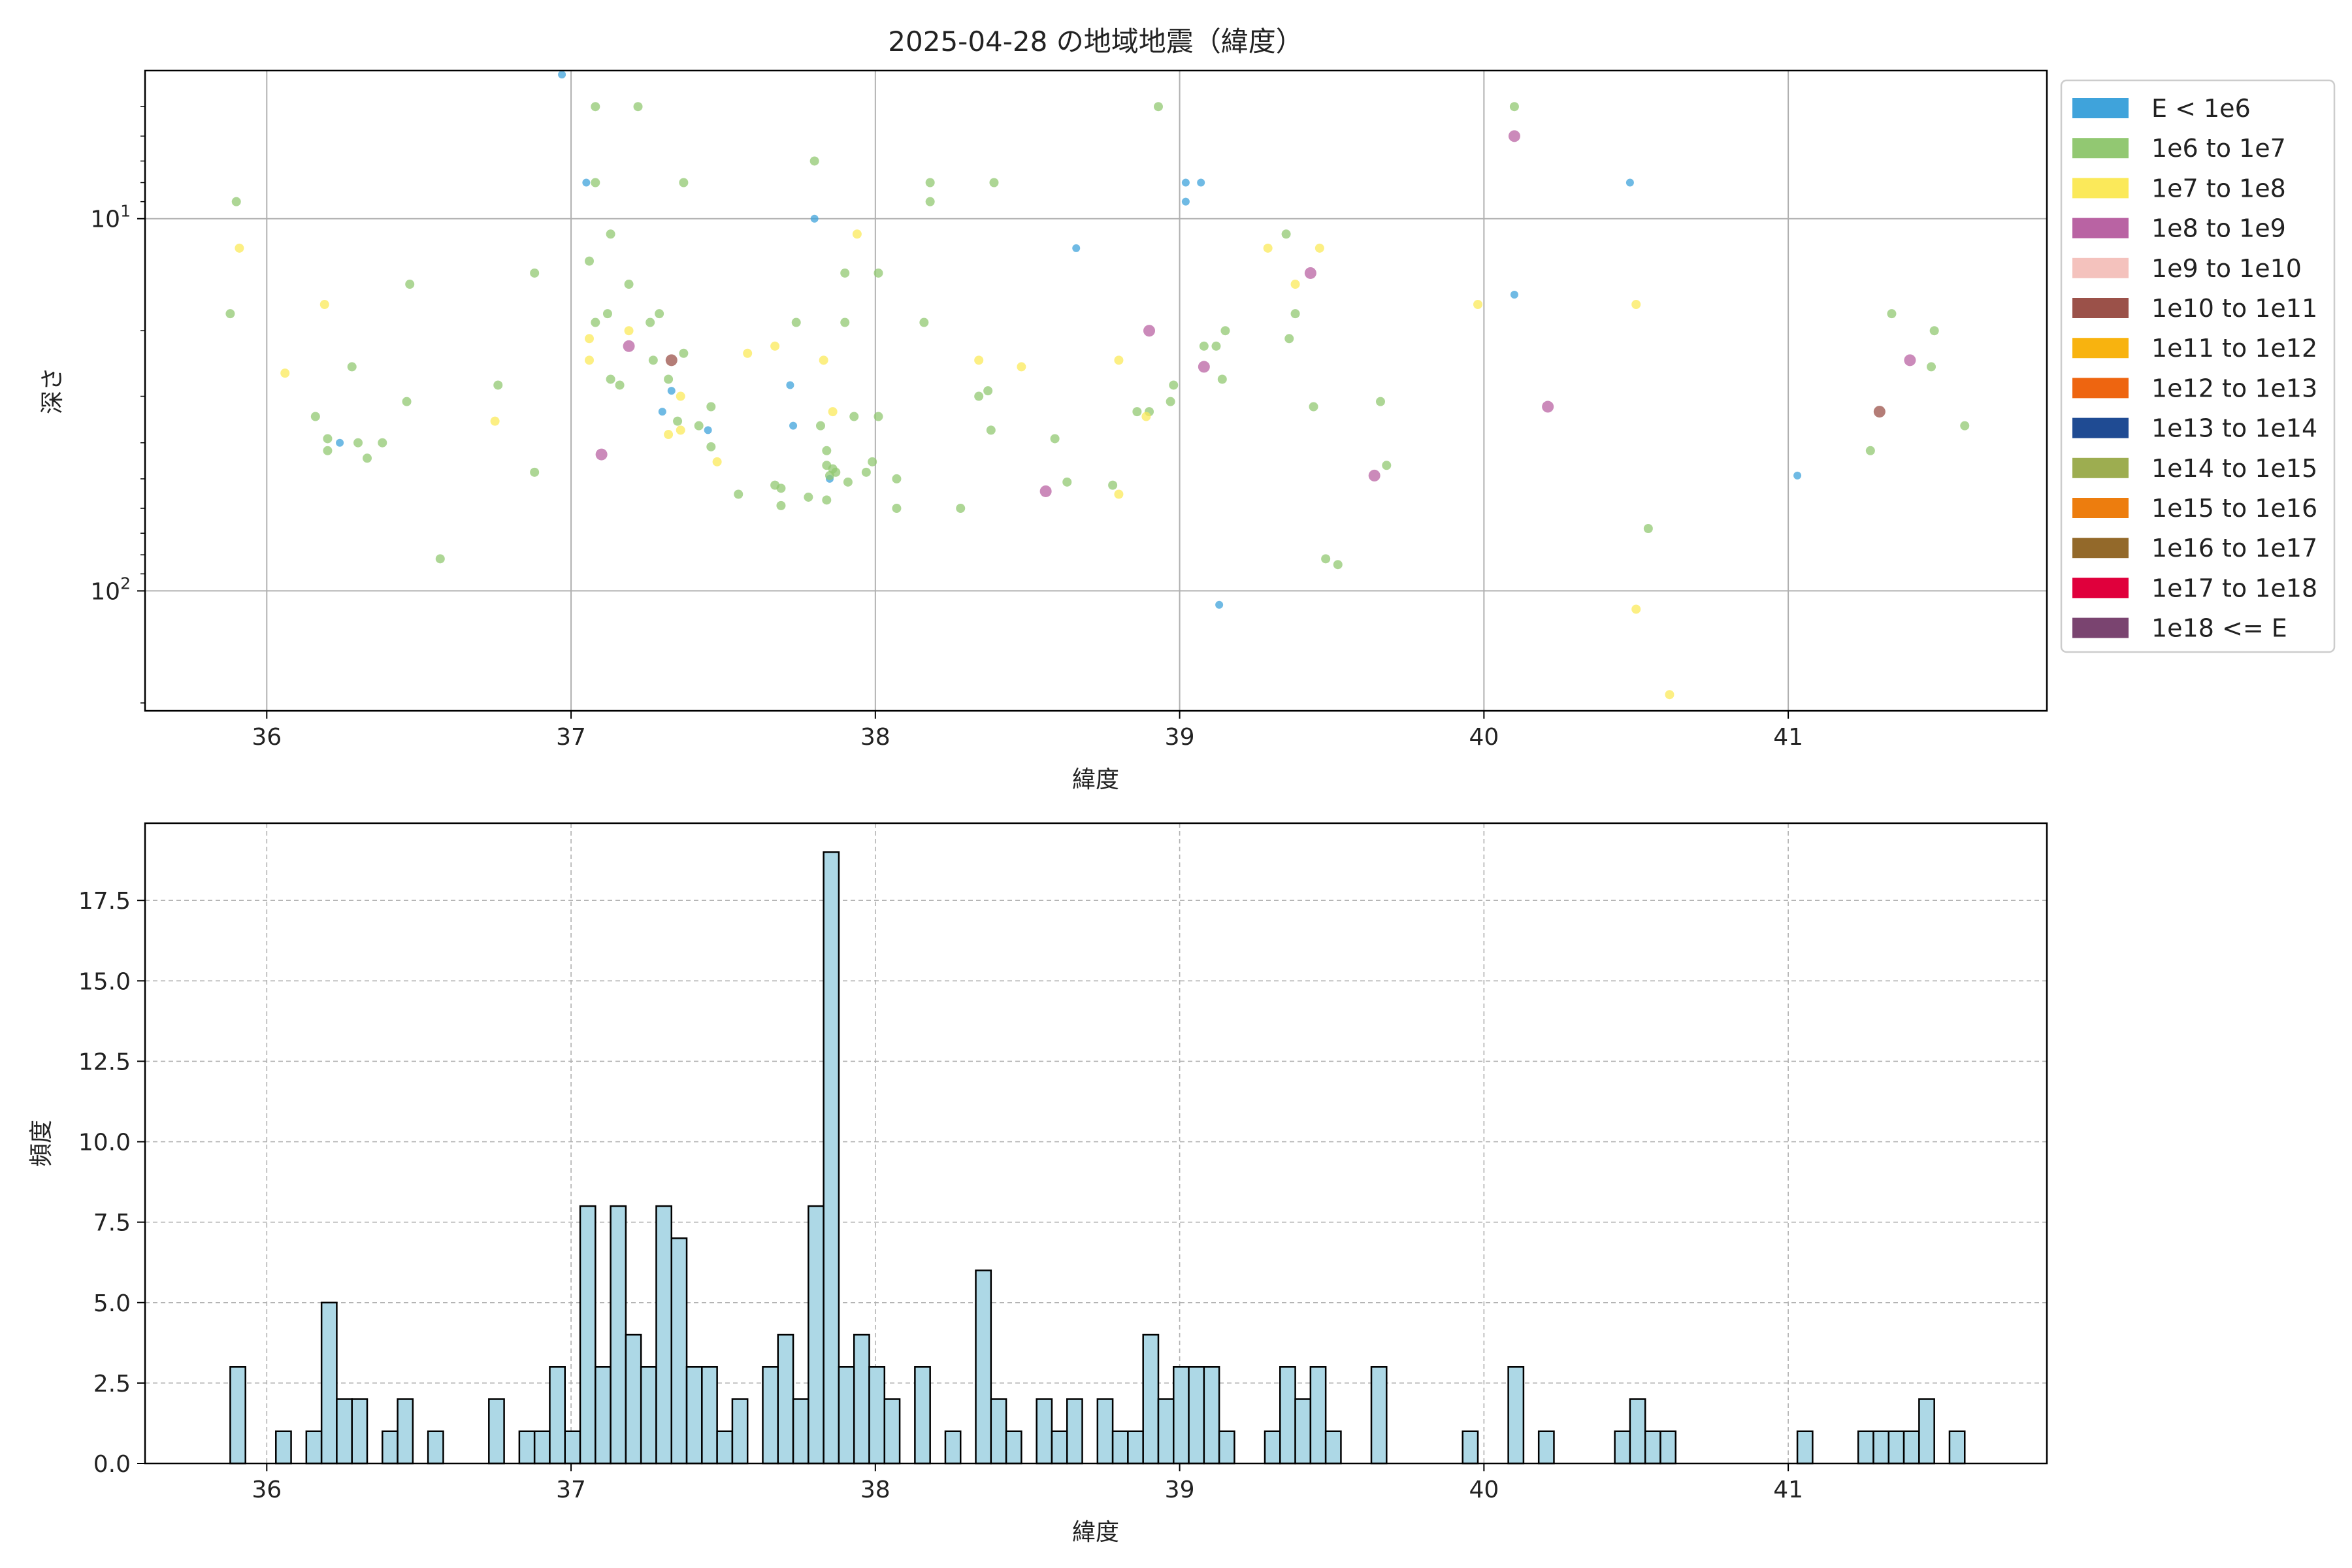  I want to click on legend-swatch, so click(2100, 228).